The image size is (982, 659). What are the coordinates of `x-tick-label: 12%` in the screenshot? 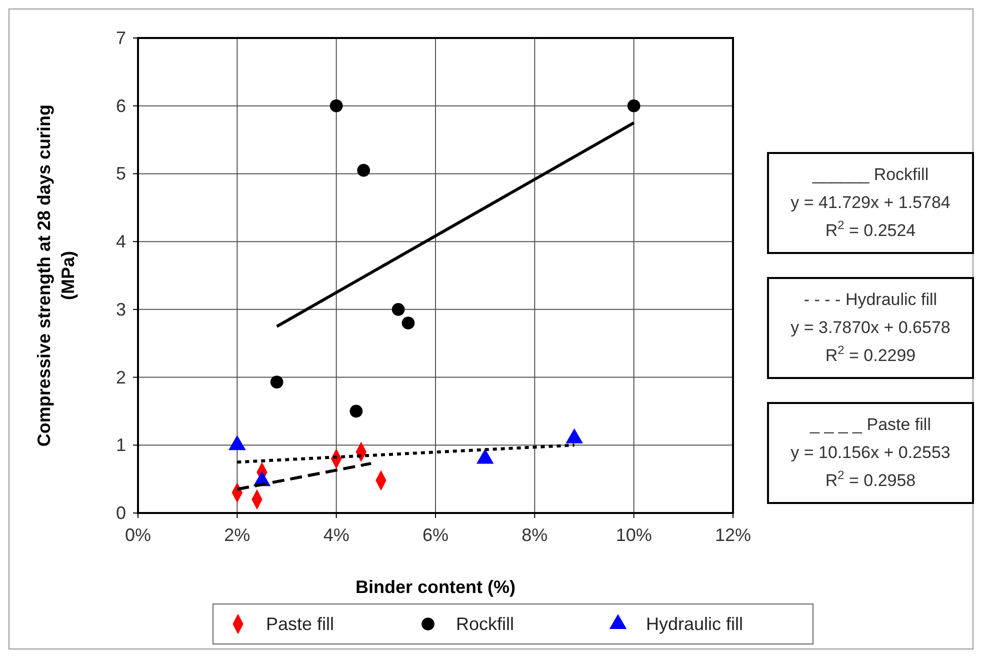 It's located at (733, 535).